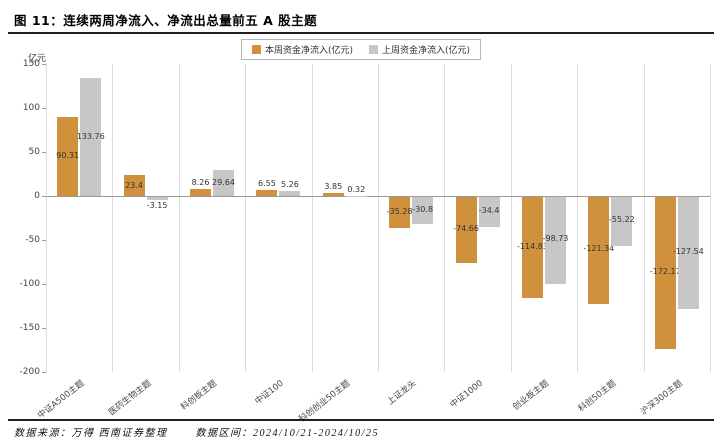 The width and height of the screenshot is (722, 438). I want to click on footer-divider, so click(361, 420).